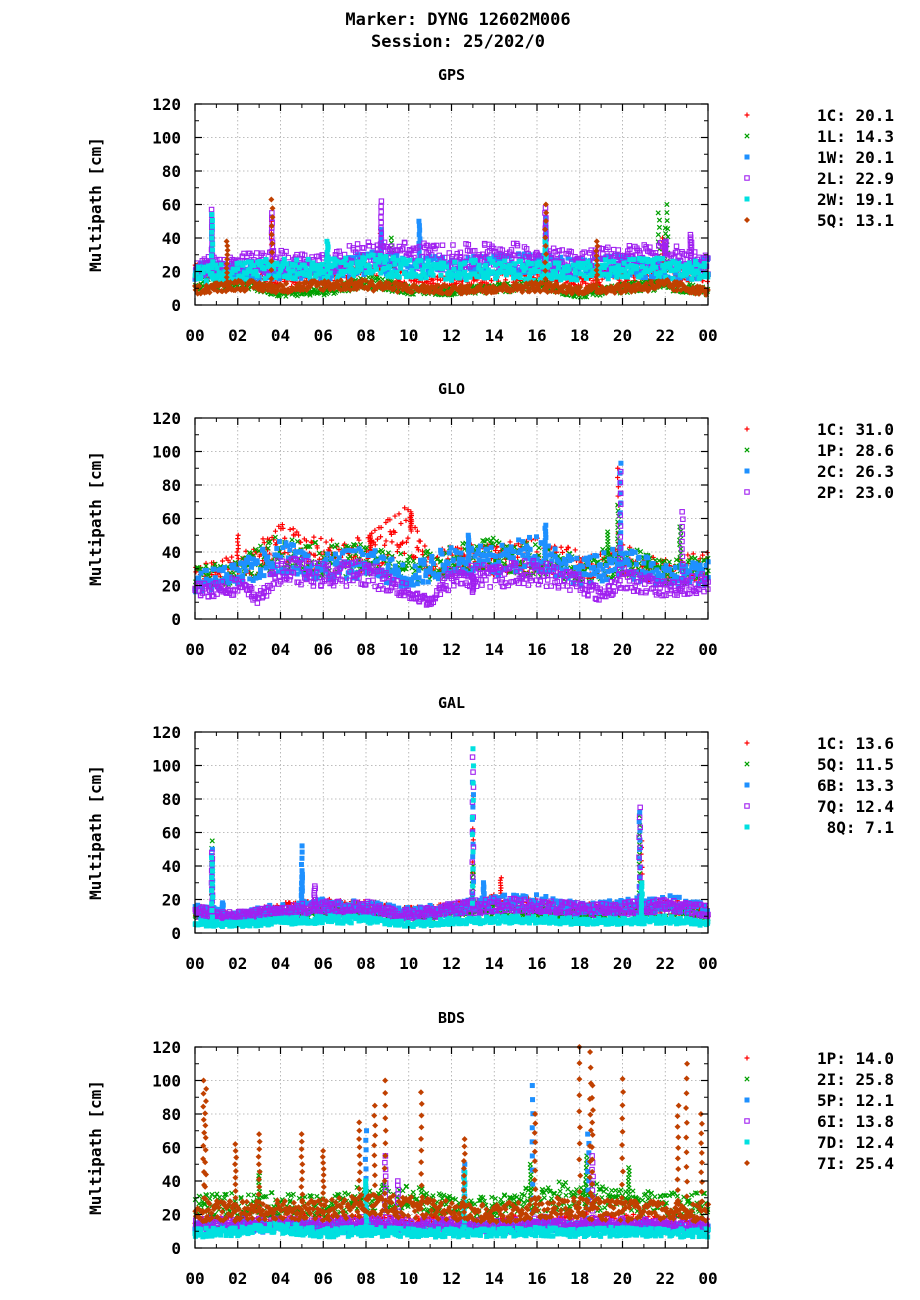  I want to click on x-tick-label: 12, so click(451, 335).